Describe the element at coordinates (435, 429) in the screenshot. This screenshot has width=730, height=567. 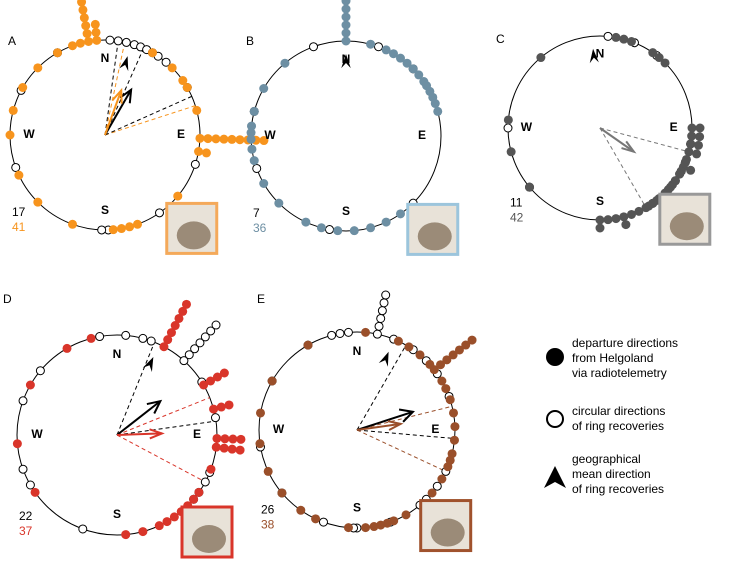
I see `compass-label: E` at that location.